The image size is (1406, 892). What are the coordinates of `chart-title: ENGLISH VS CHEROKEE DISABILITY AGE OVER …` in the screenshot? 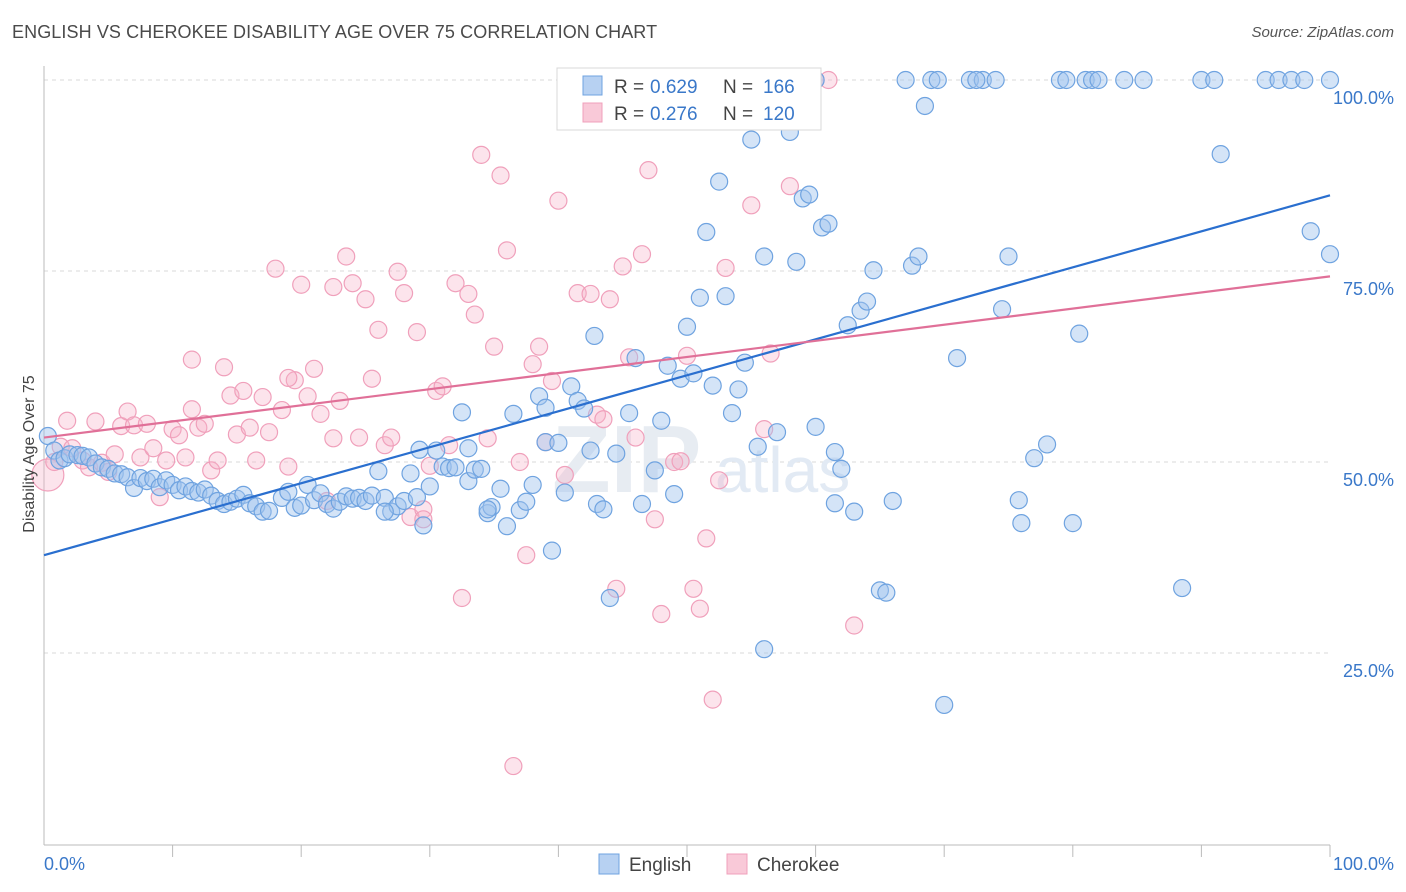 It's located at (335, 32).